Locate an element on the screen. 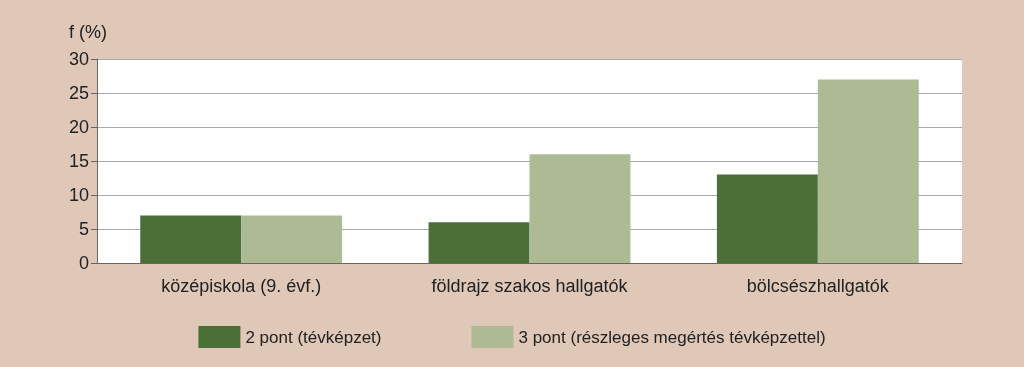 This screenshot has width=1024, height=367. y-axis-title: f (%) is located at coordinates (88, 32).